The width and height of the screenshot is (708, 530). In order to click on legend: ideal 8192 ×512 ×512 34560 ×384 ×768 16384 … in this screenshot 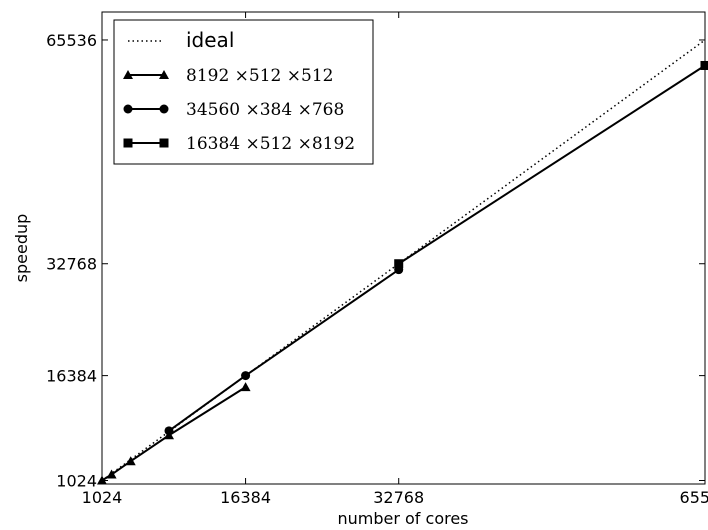, I will do `click(243, 92)`.